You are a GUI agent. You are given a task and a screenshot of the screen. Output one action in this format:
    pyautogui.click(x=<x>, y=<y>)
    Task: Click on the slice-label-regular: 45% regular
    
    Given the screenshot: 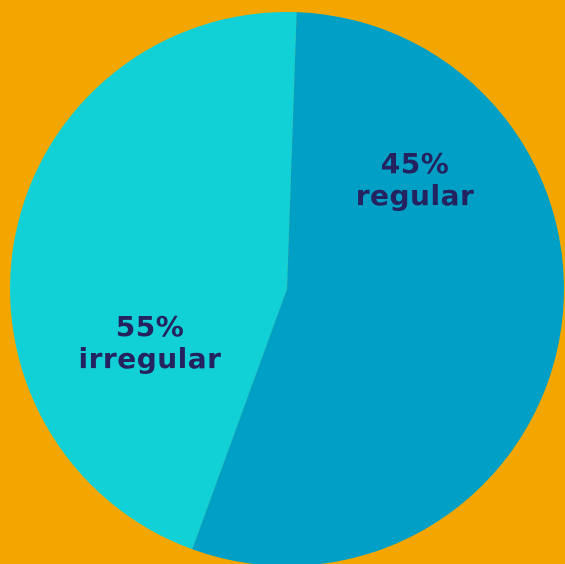 What is the action you would take?
    pyautogui.click(x=415, y=180)
    